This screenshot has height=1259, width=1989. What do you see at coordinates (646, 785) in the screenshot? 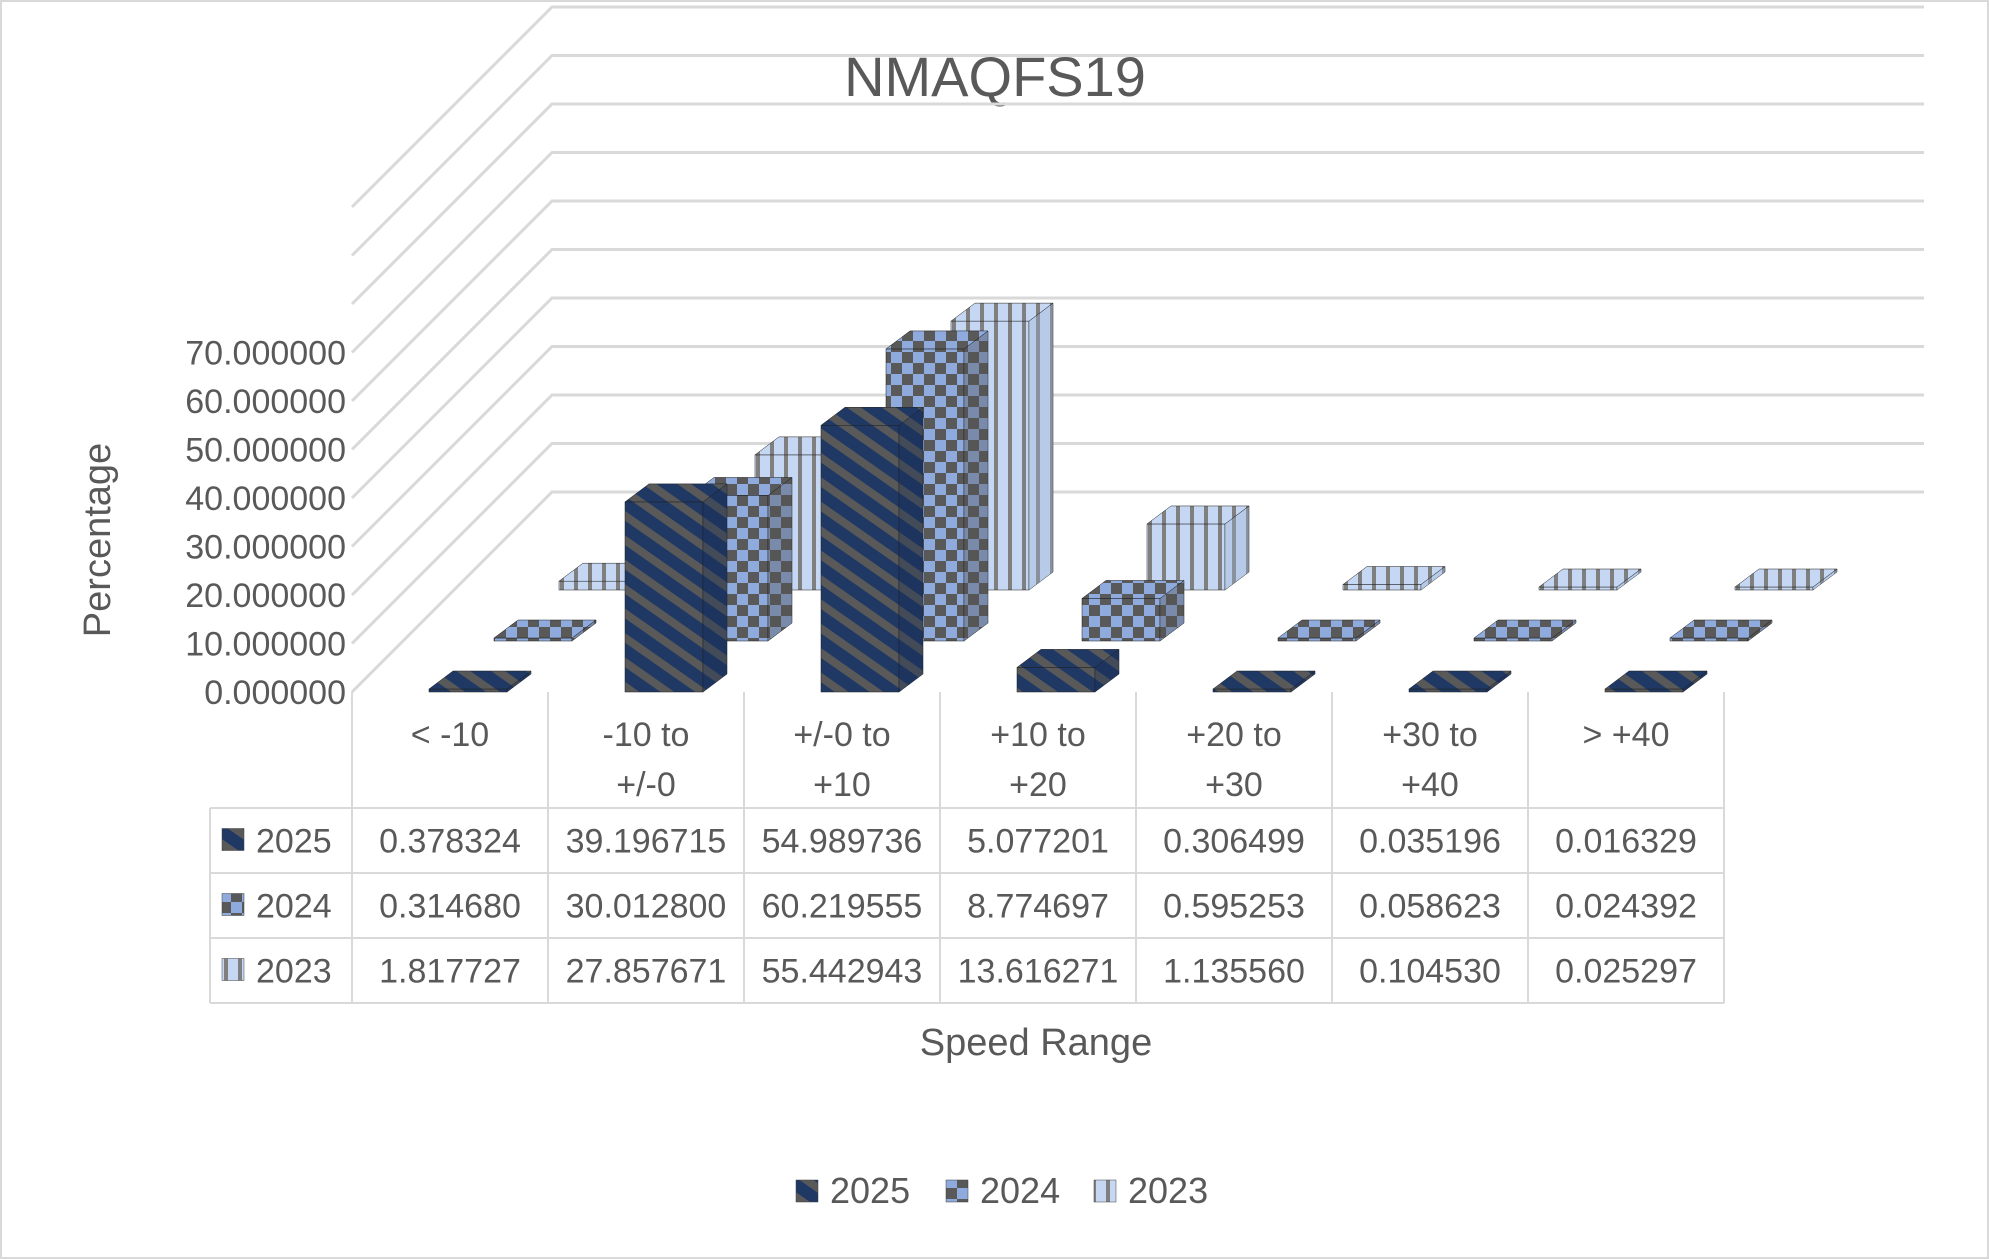
I see `category-label: +/-0` at bounding box center [646, 785].